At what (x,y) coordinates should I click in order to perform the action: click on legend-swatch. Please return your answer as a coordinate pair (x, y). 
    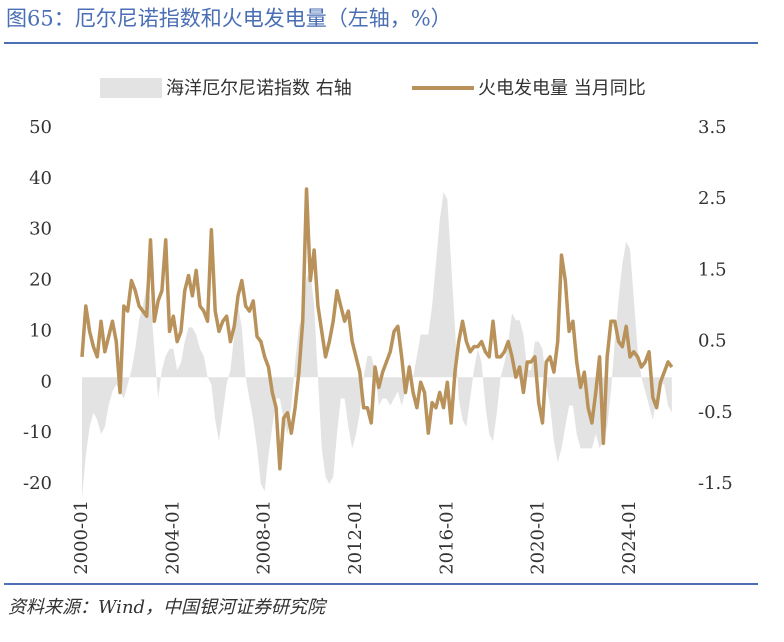
    Looking at the image, I should click on (131, 88).